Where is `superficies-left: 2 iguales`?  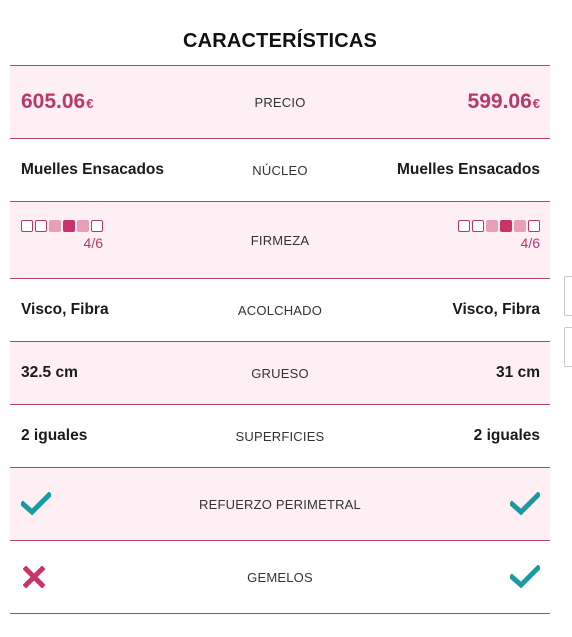
superficies-left: 2 iguales is located at coordinates (54, 435).